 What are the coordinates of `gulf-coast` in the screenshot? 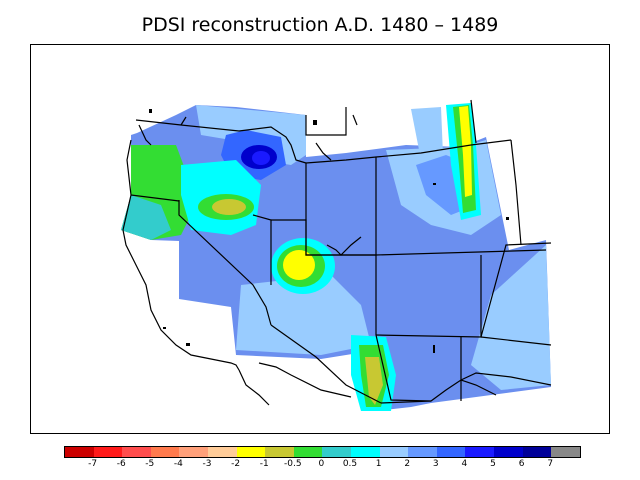 It's located at (305, 380).